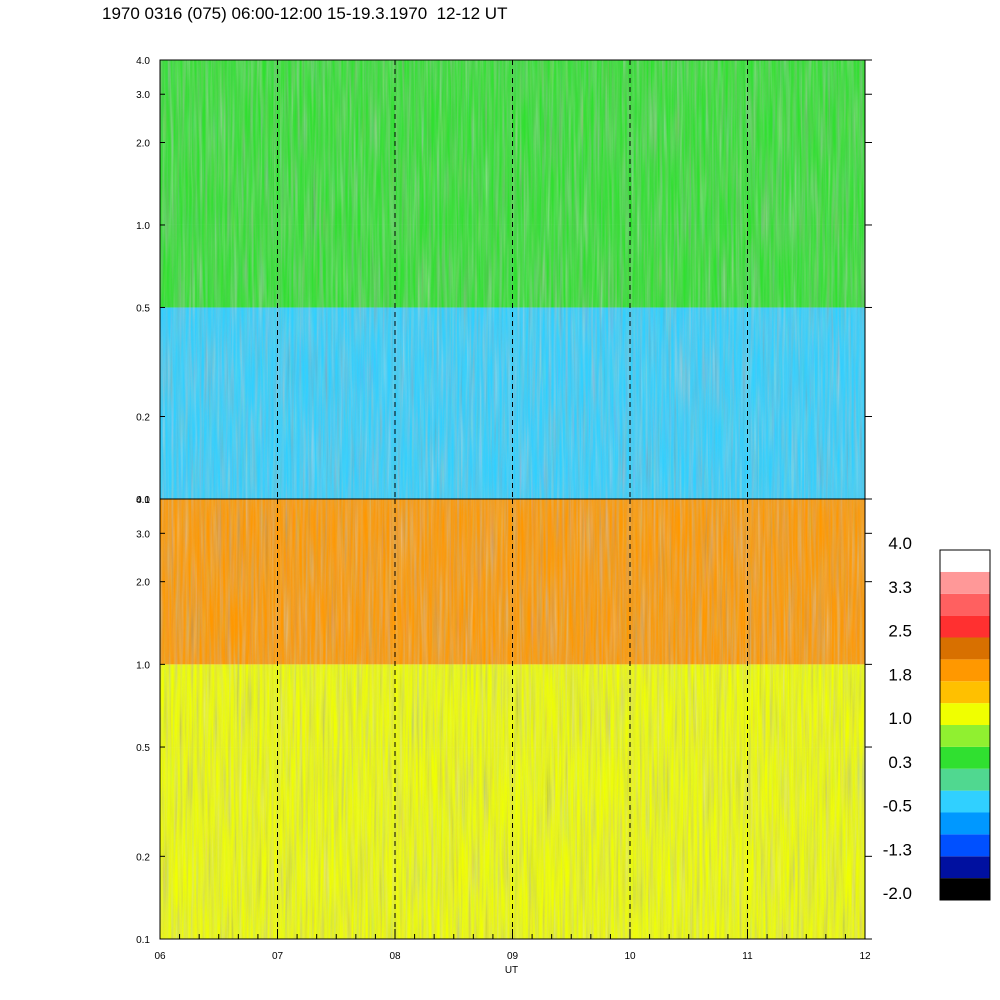 The height and width of the screenshot is (1000, 1000). Describe the element at coordinates (897, 806) in the screenshot. I see `colorbar-label: -0.5` at that location.